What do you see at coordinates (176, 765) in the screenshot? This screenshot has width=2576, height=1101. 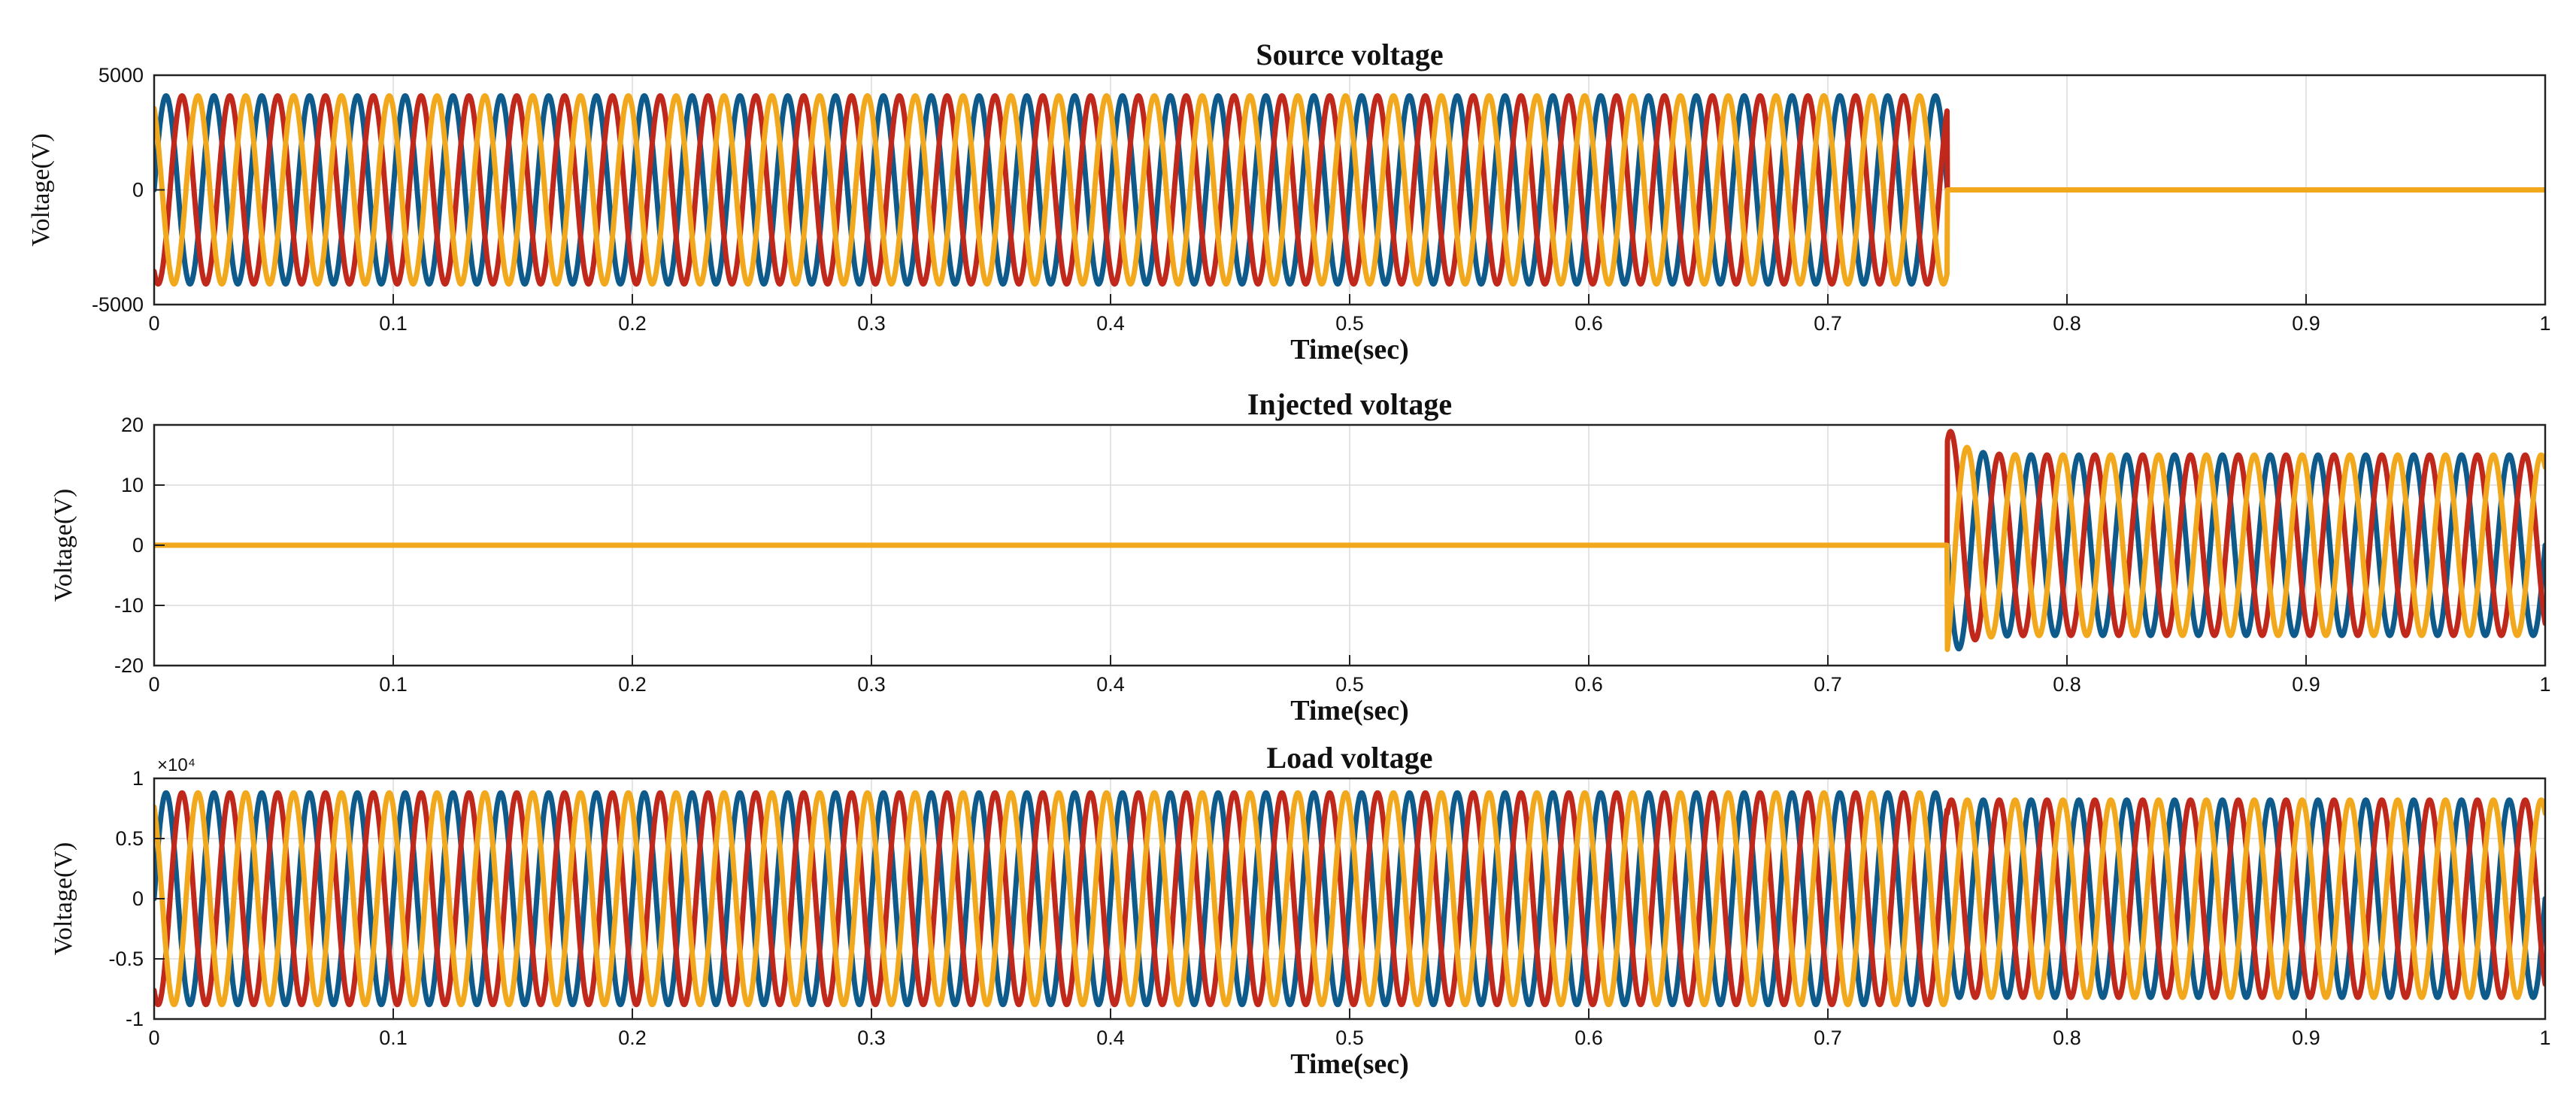 I see `y-axis-multiplier: ×10⁴` at bounding box center [176, 765].